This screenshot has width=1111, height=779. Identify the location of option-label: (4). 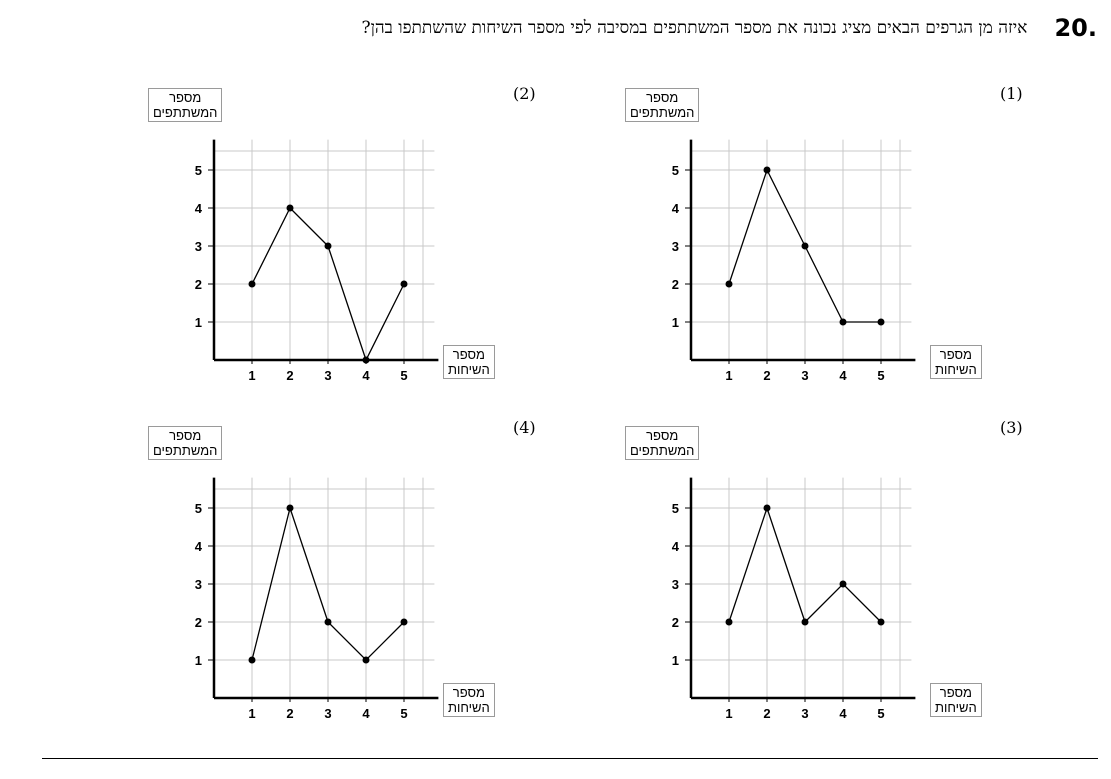
(524, 427).